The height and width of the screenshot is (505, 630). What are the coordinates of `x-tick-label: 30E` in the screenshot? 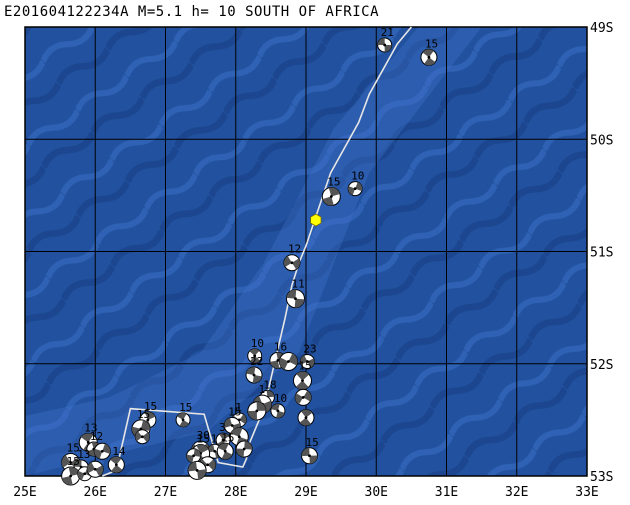 It's located at (376, 492).